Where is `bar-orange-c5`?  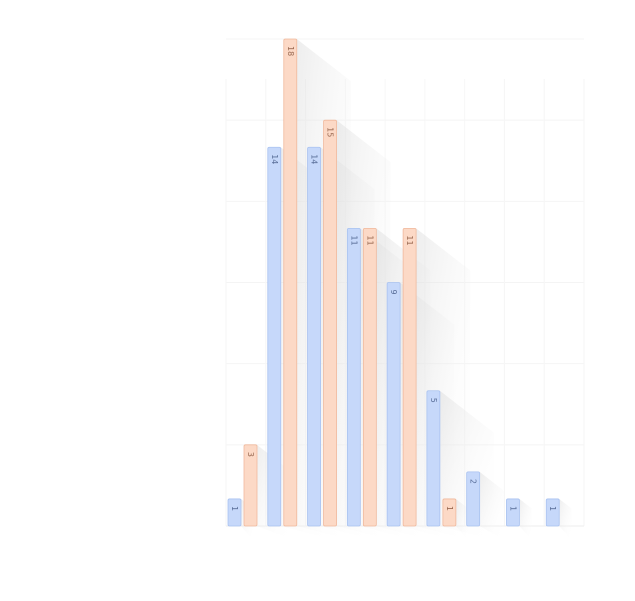
bar-orange-c5 is located at coordinates (409, 377).